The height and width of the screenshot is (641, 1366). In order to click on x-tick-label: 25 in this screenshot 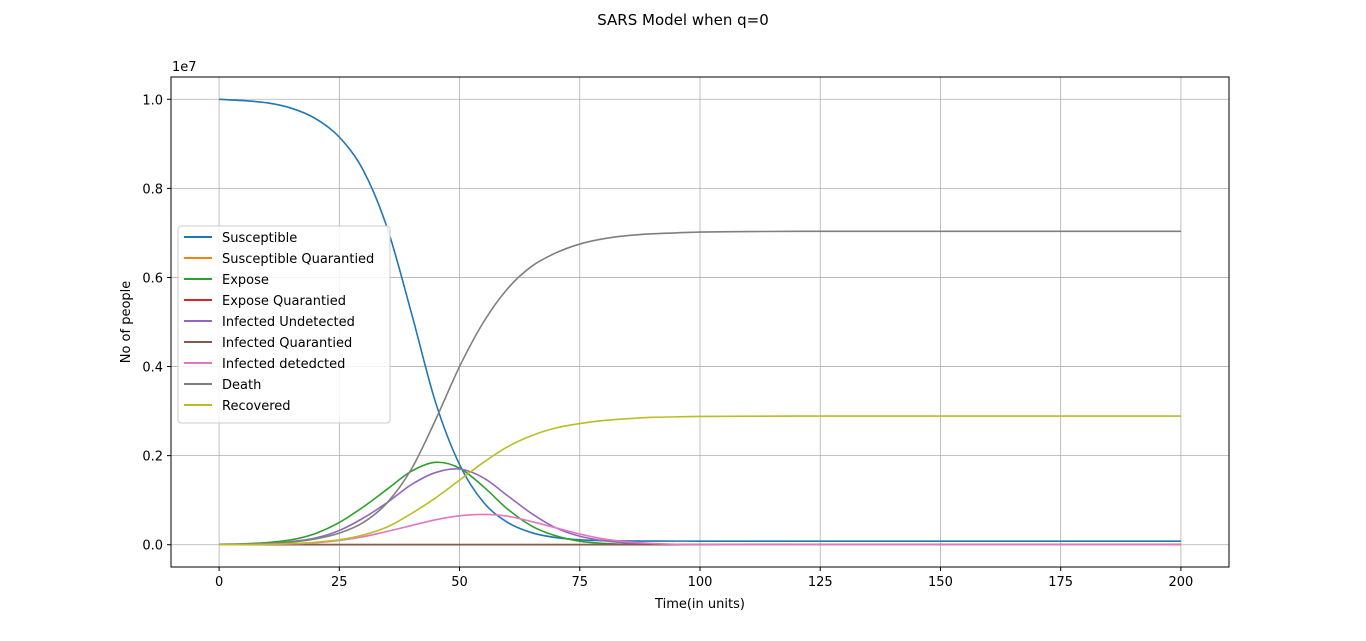, I will do `click(339, 582)`.